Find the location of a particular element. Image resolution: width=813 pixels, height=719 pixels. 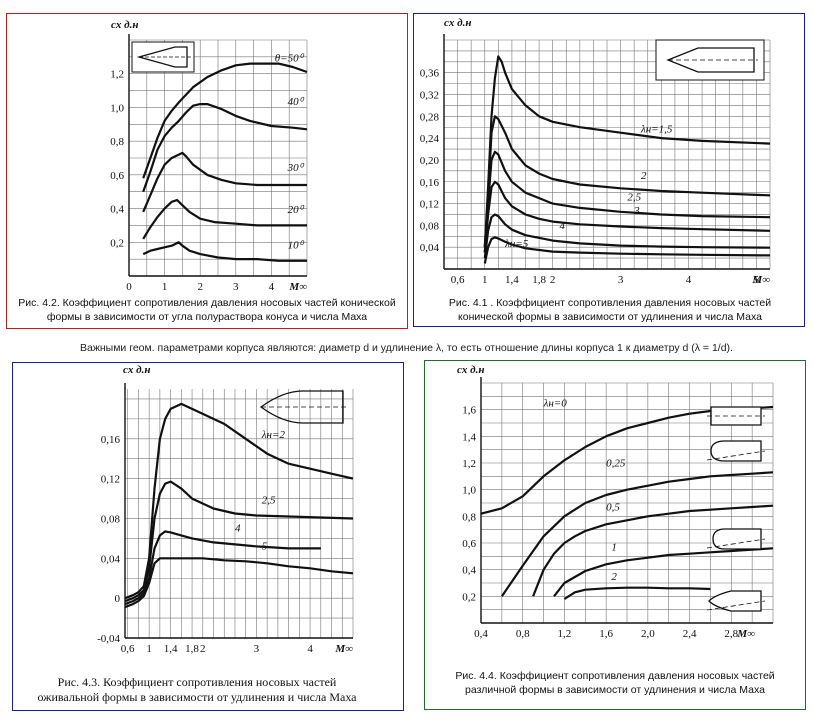

round-nose-icon is located at coordinates (736, 451).